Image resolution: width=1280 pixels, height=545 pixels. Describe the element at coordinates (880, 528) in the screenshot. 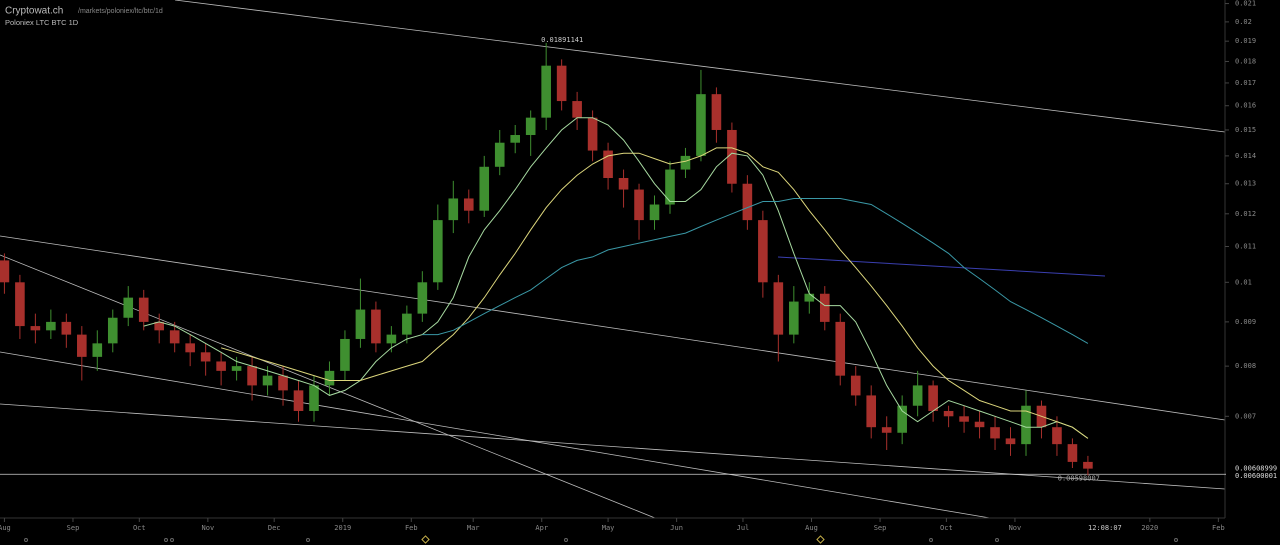

I see `x-tick-label: Sep` at that location.